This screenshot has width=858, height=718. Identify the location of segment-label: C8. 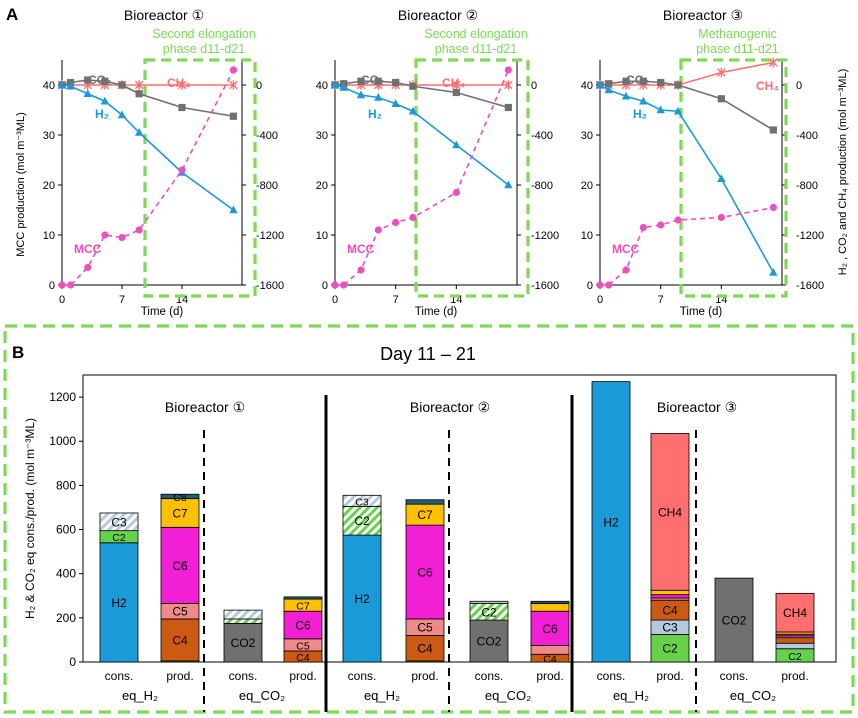
(180, 498).